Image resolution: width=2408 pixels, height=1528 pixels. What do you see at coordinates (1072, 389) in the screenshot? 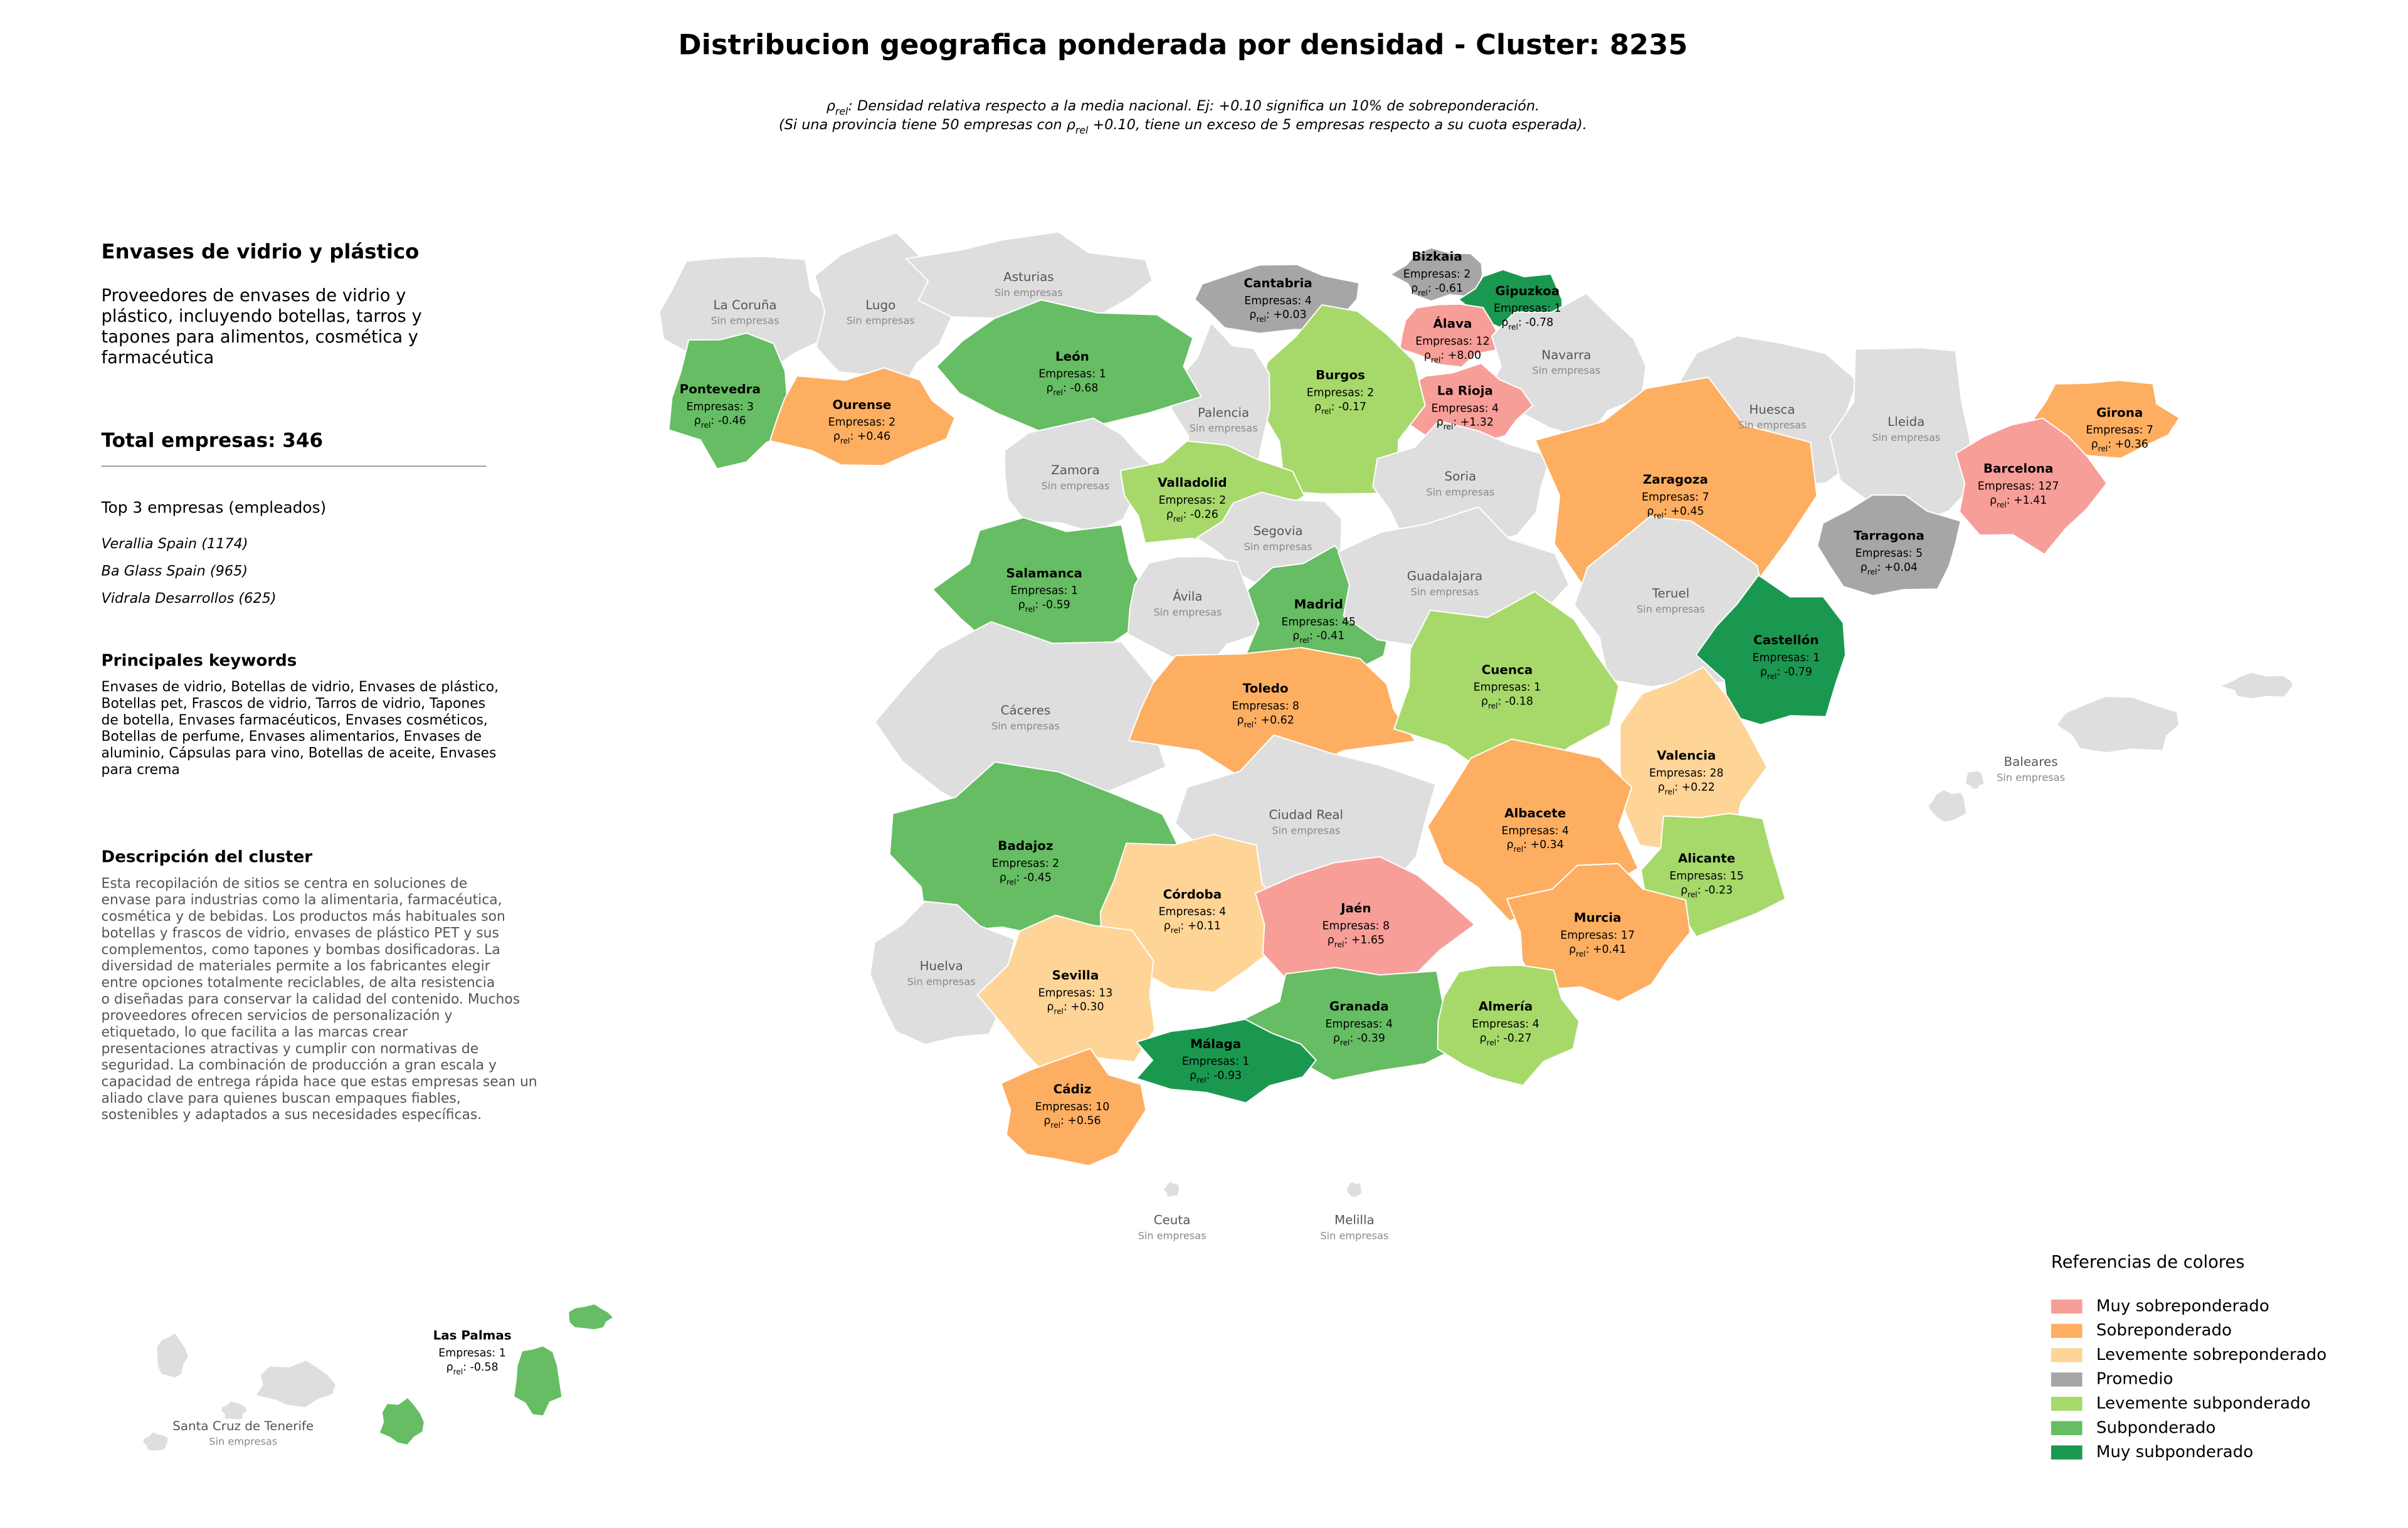
I see `province-rho: ρrel: -0.68` at bounding box center [1072, 389].